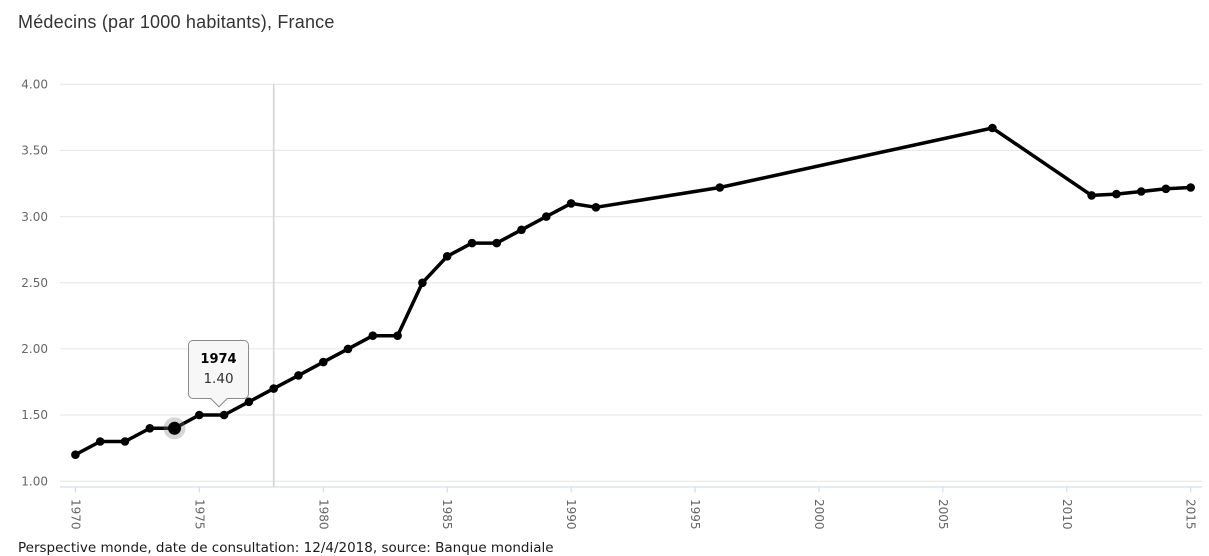  Describe the element at coordinates (943, 514) in the screenshot. I see `x-axis-label: 2005` at that location.